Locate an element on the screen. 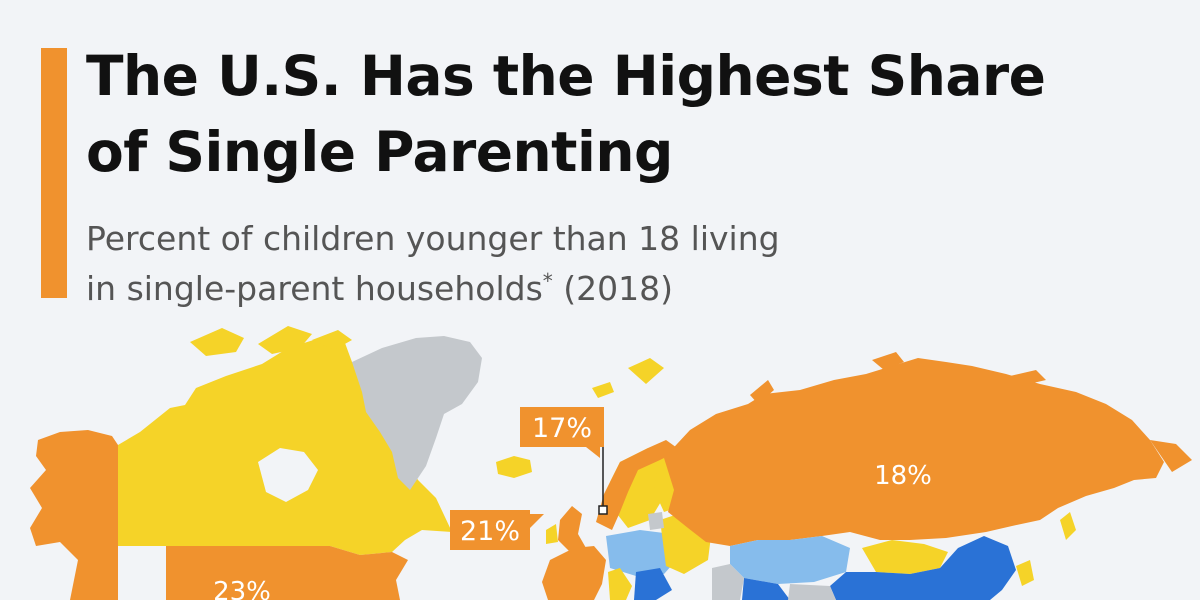  region-caucasus is located at coordinates (728, 582).